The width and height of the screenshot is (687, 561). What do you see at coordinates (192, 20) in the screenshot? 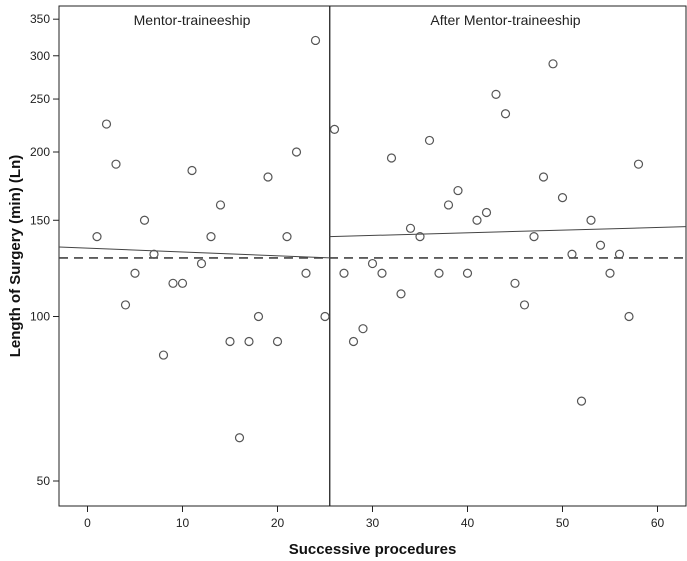
I see `annotation-mentor-traineeship: Mentor-traineeship` at bounding box center [192, 20].